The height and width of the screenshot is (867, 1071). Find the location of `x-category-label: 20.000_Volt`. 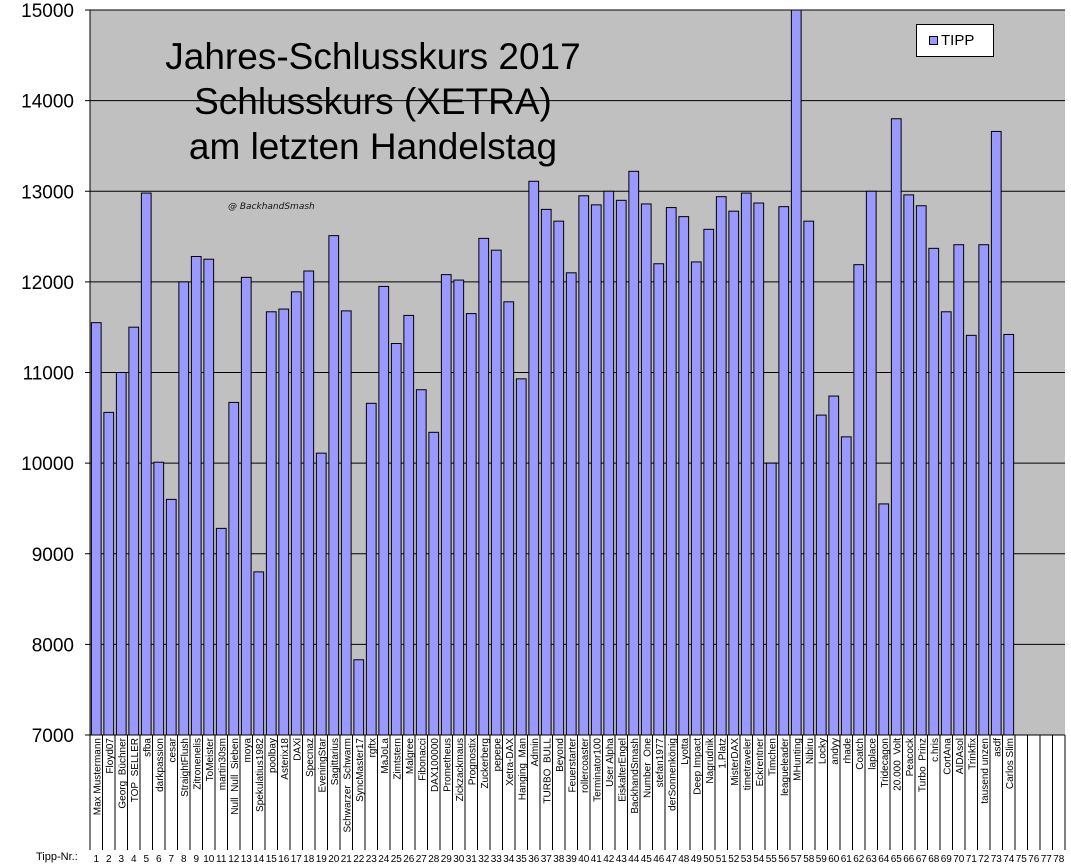

x-category-label: 20.000_Volt is located at coordinates (897, 764).